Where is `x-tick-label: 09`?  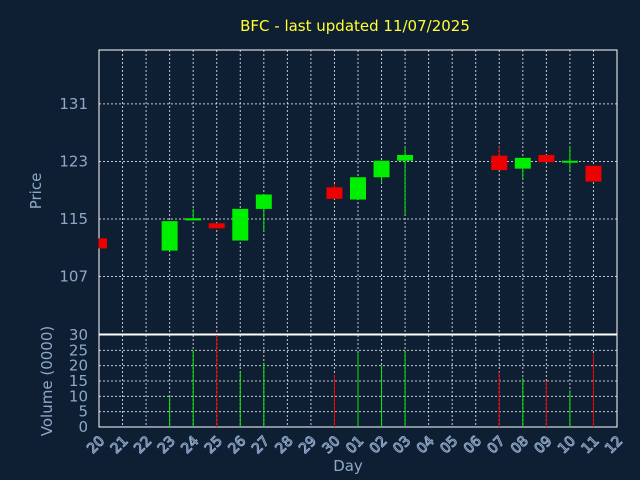
x-tick-label: 09 is located at coordinates (544, 445).